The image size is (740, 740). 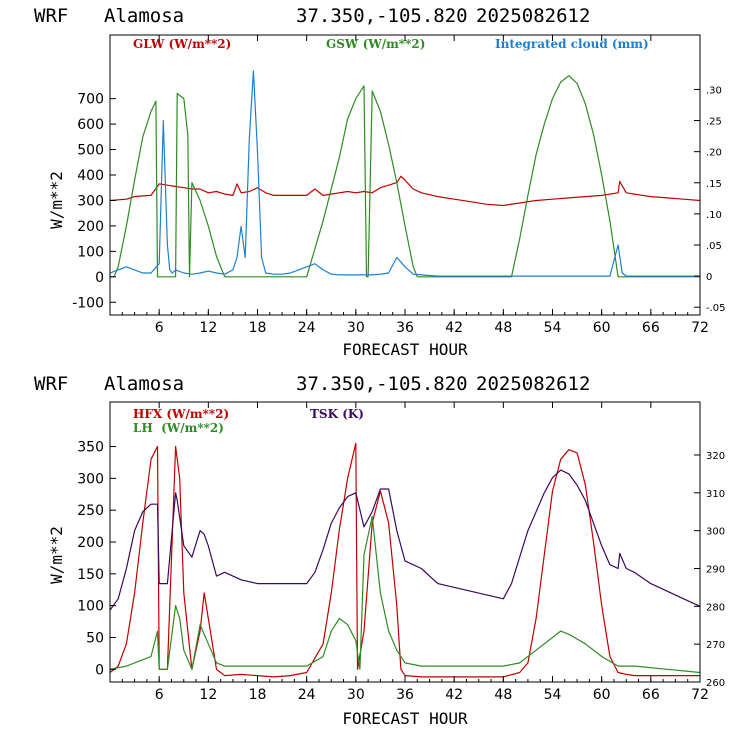 What do you see at coordinates (96, 559) in the screenshot?
I see `panel-2-y-axis-left: 0 50 100 150 200 250 300 350` at bounding box center [96, 559].